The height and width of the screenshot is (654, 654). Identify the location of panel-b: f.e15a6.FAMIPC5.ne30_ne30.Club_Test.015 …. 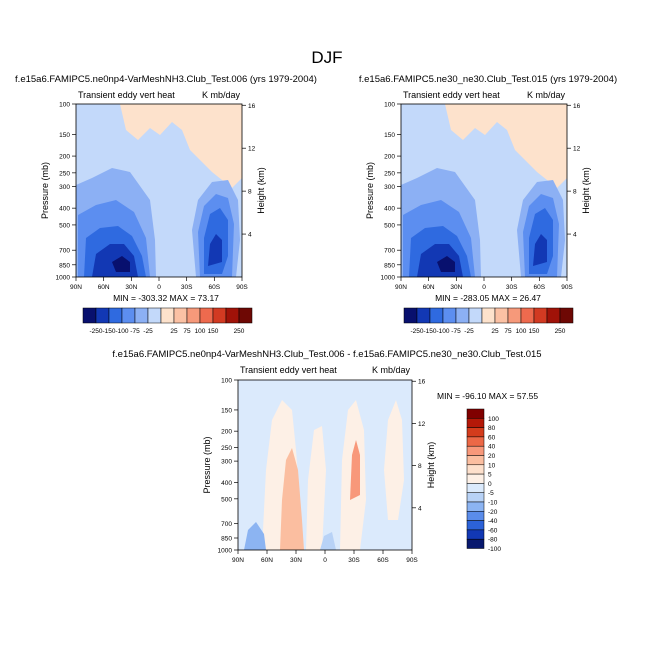
(488, 188).